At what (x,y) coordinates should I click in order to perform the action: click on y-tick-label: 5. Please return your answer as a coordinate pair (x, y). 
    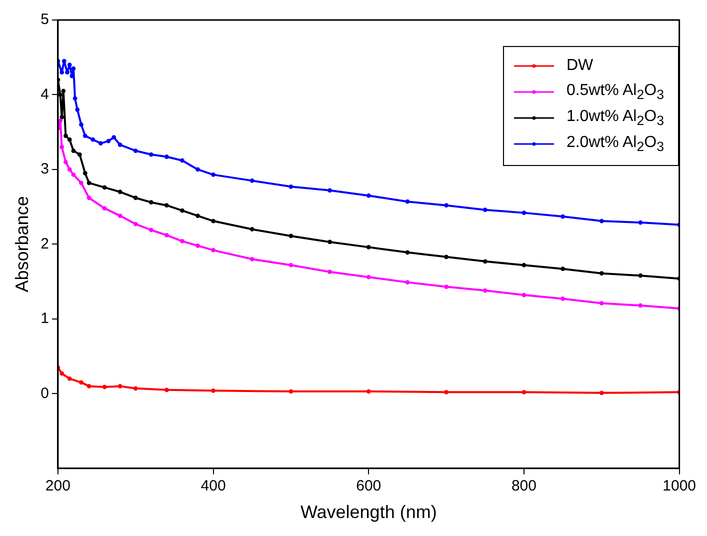
    Looking at the image, I should click on (44, 19).